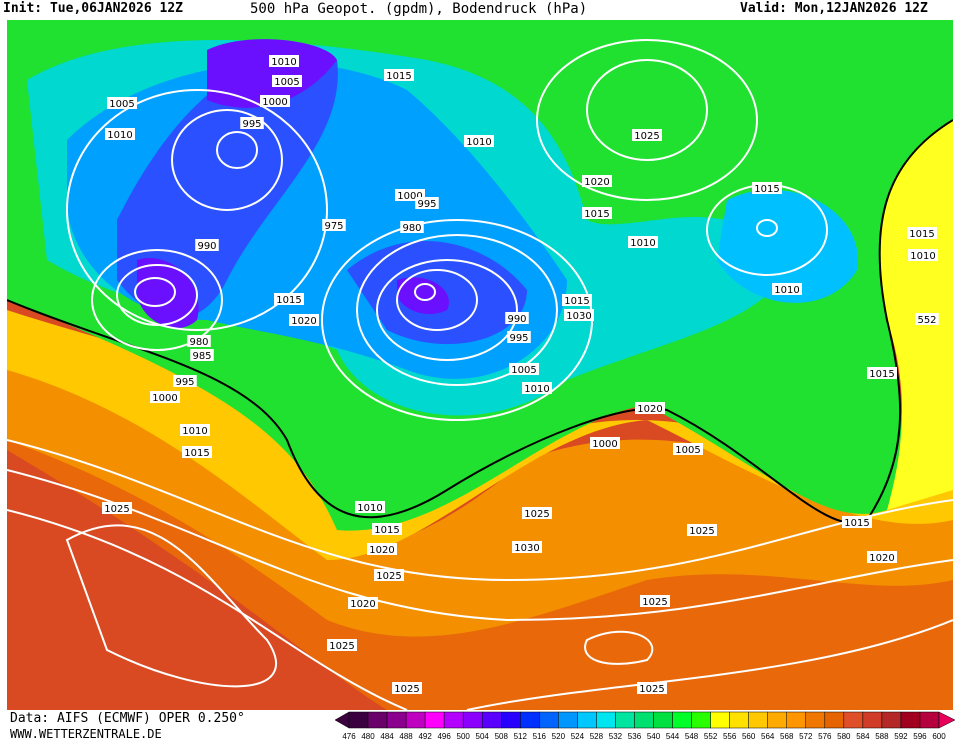  I want to click on colorbar-tick-label: 588, so click(882, 736).